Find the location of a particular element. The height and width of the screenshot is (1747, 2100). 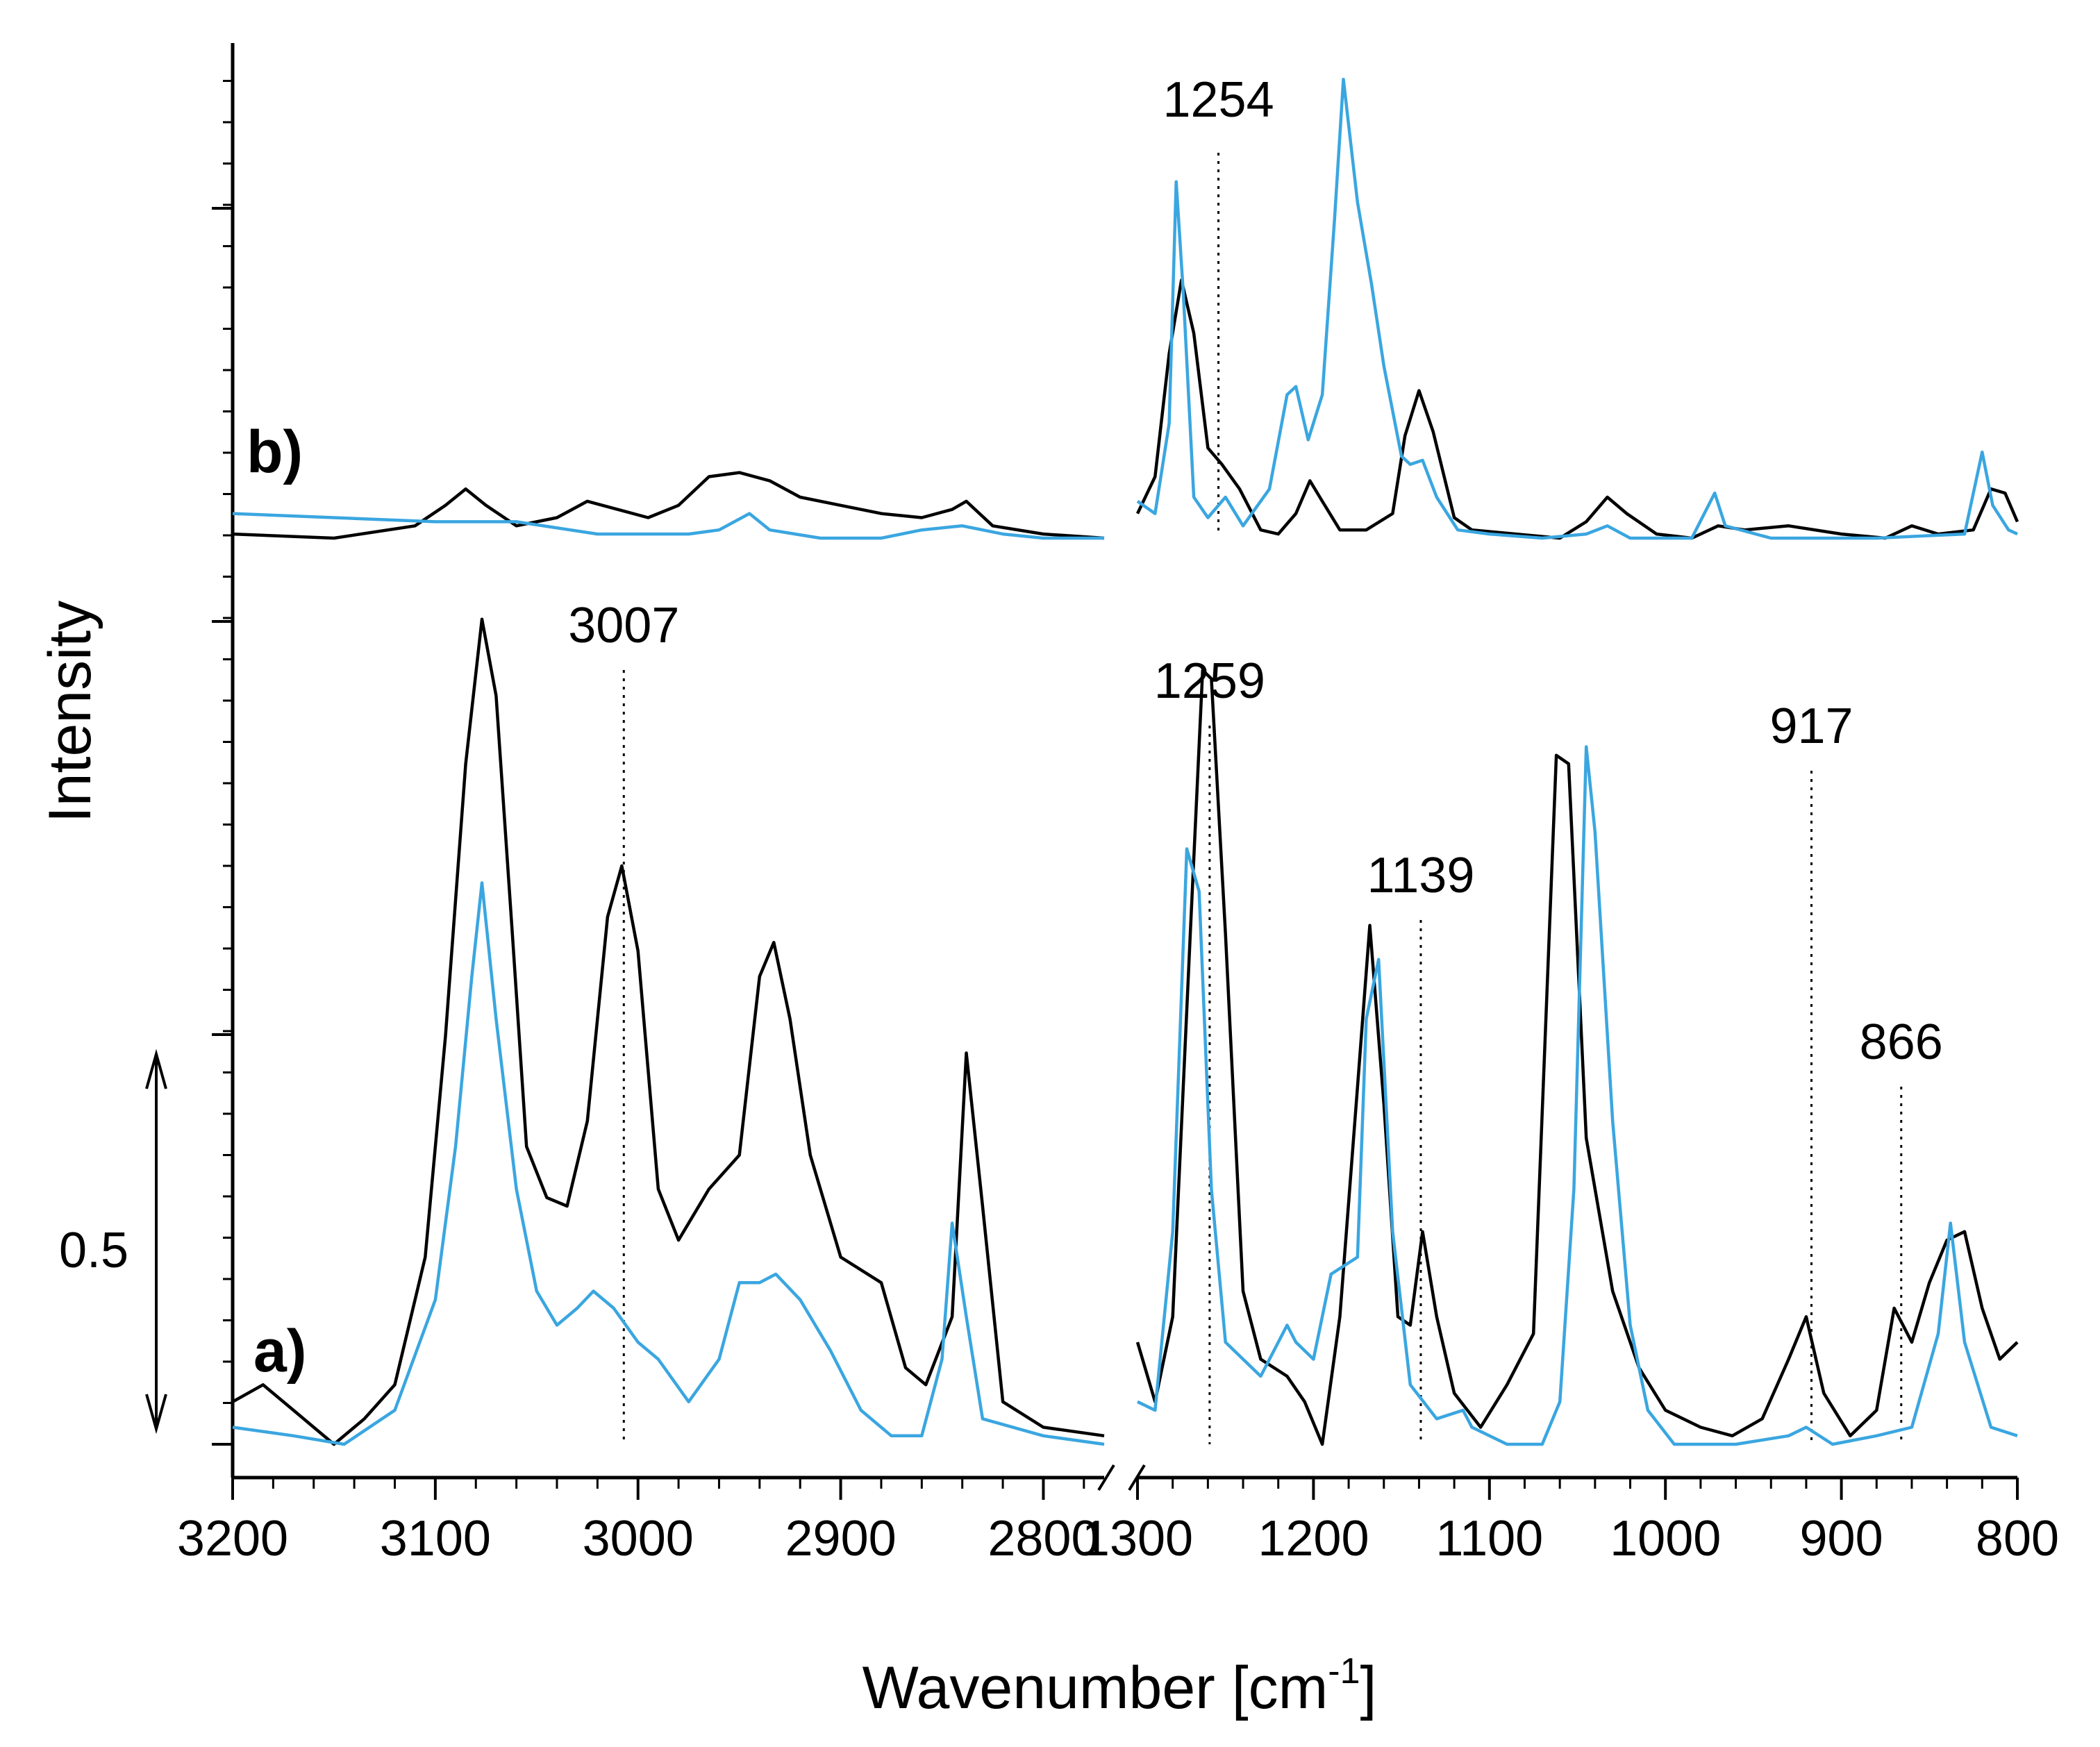

x-tick-label: 1000 is located at coordinates (1665, 1538).